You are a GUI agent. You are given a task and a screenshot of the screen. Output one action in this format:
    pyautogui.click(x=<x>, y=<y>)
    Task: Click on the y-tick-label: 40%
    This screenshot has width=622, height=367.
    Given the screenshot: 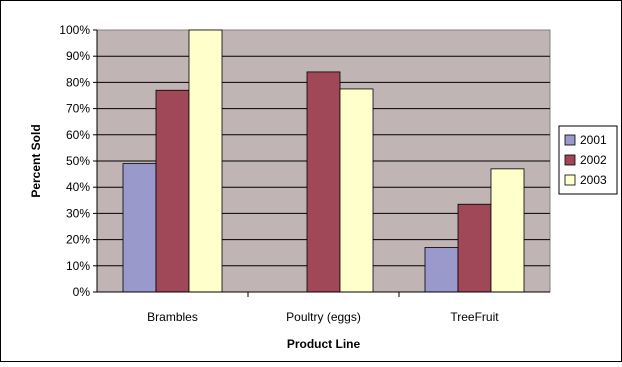 What is the action you would take?
    pyautogui.click(x=78, y=187)
    